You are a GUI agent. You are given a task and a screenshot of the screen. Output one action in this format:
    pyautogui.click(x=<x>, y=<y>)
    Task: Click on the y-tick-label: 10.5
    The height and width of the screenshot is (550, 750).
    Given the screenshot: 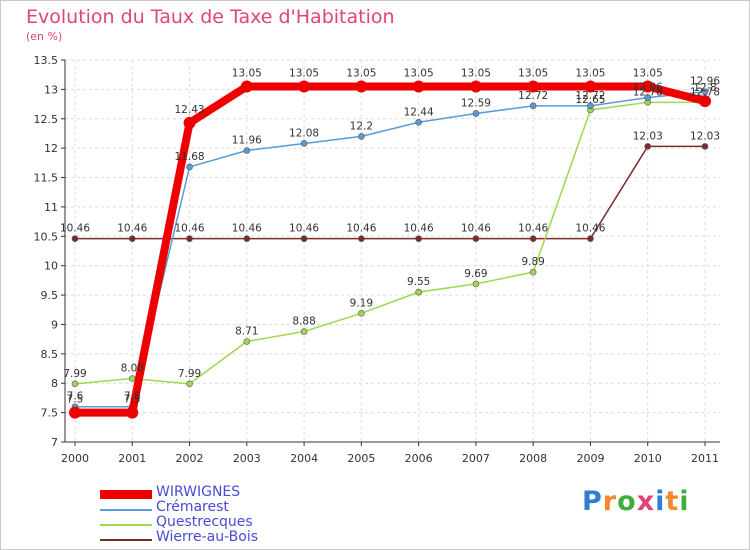 What is the action you would take?
    pyautogui.click(x=46, y=236)
    